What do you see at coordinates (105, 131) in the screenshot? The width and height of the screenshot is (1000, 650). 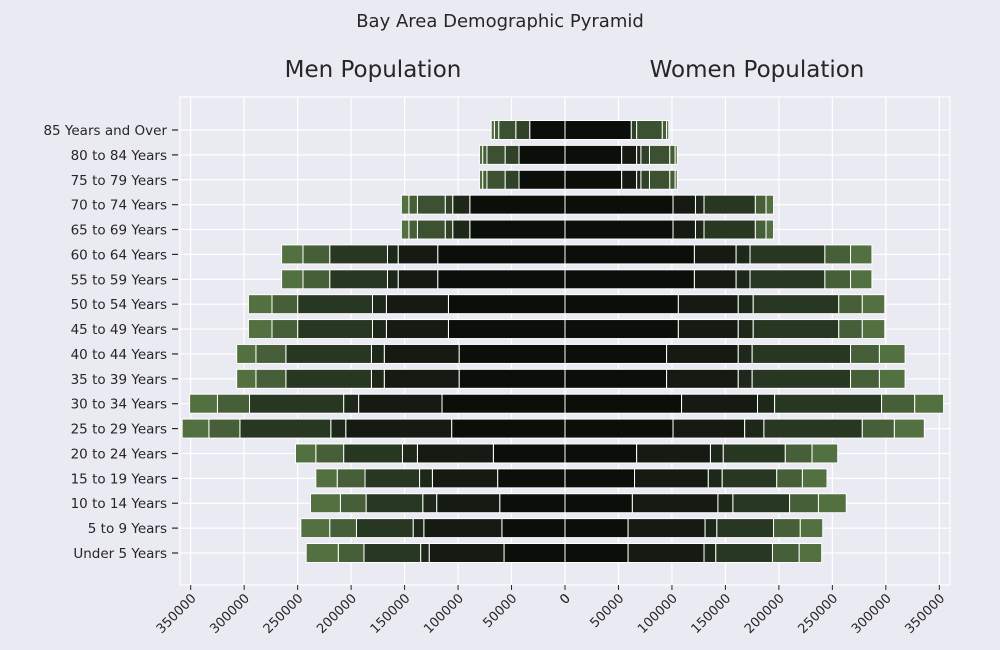 I see `y-tick-label: 85 Years and Over` at bounding box center [105, 131].